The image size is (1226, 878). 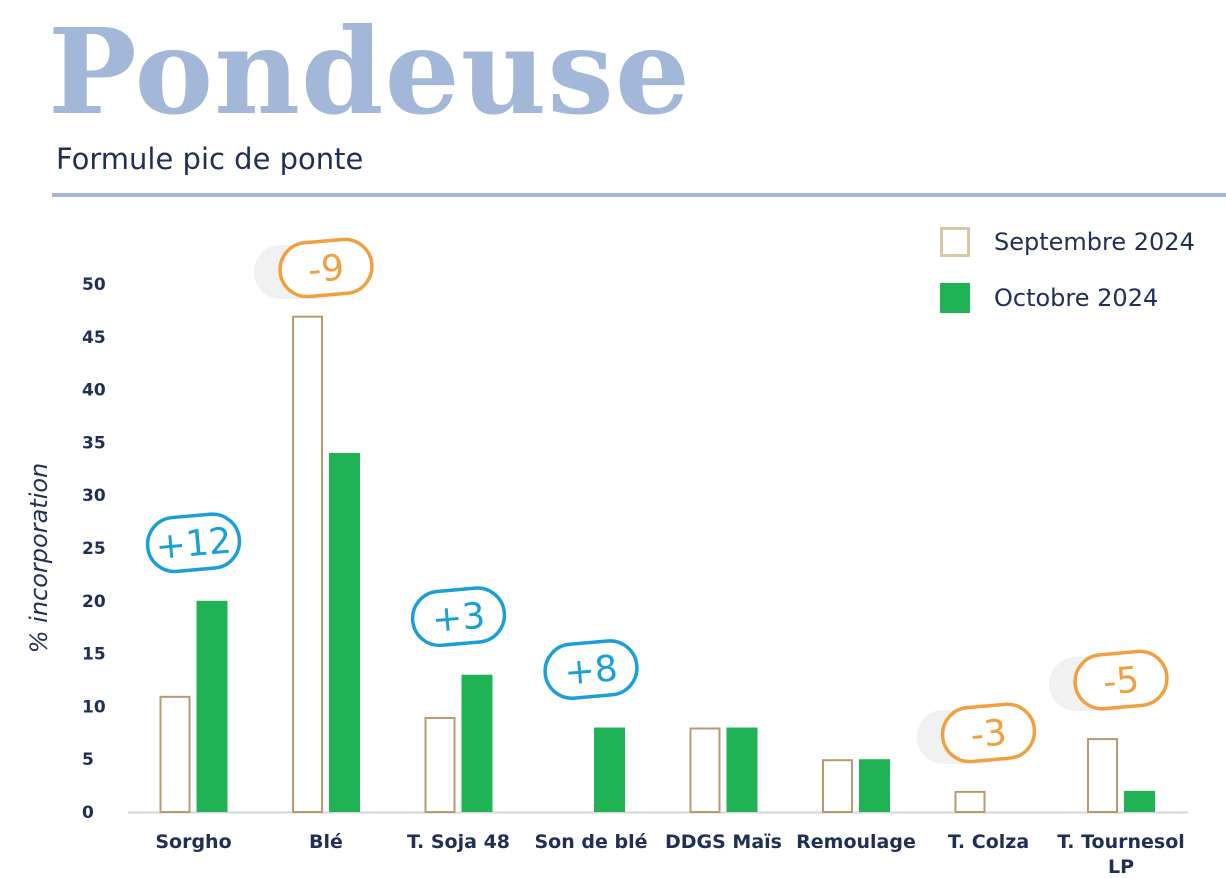 What do you see at coordinates (874, 785) in the screenshot?
I see `bar-octobre-remoulage` at bounding box center [874, 785].